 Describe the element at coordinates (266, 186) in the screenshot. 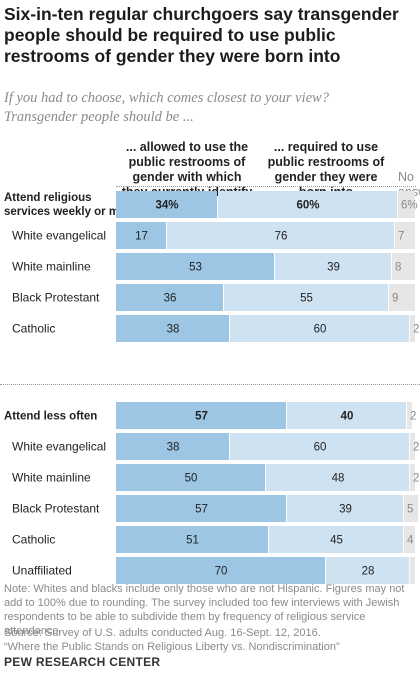

I see `header-divider` at that location.